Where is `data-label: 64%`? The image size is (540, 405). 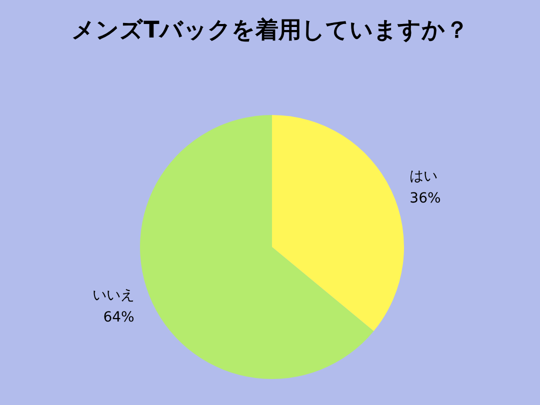 data-label: 64% is located at coordinates (118, 318).